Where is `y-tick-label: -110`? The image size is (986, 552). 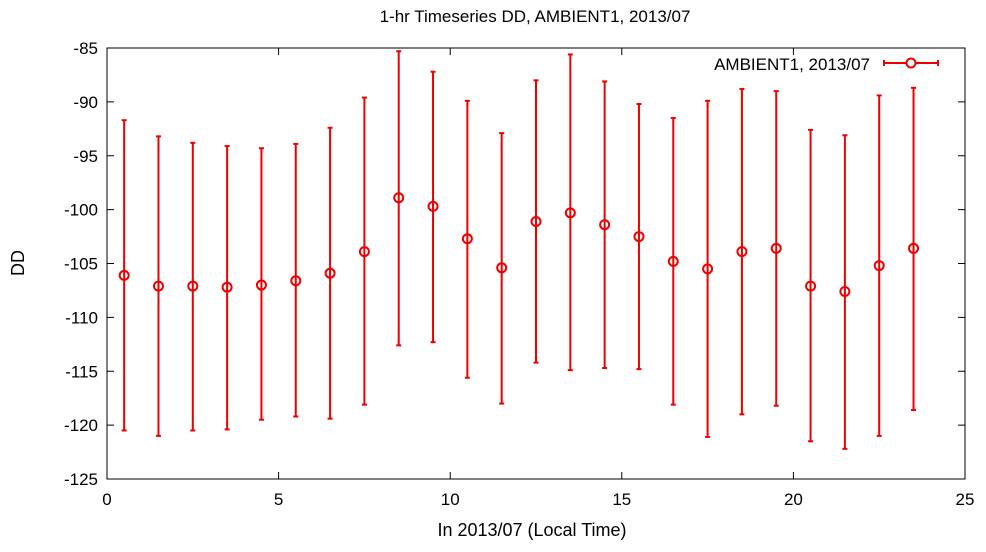 y-tick-label: -110 is located at coordinates (81, 317).